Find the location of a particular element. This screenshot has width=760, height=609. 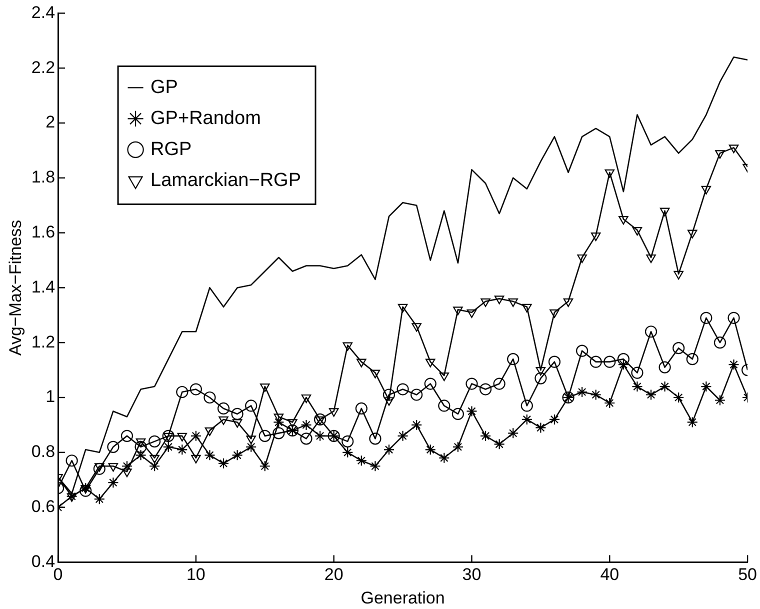

y-tick-label: 1.4 is located at coordinates (43, 286).